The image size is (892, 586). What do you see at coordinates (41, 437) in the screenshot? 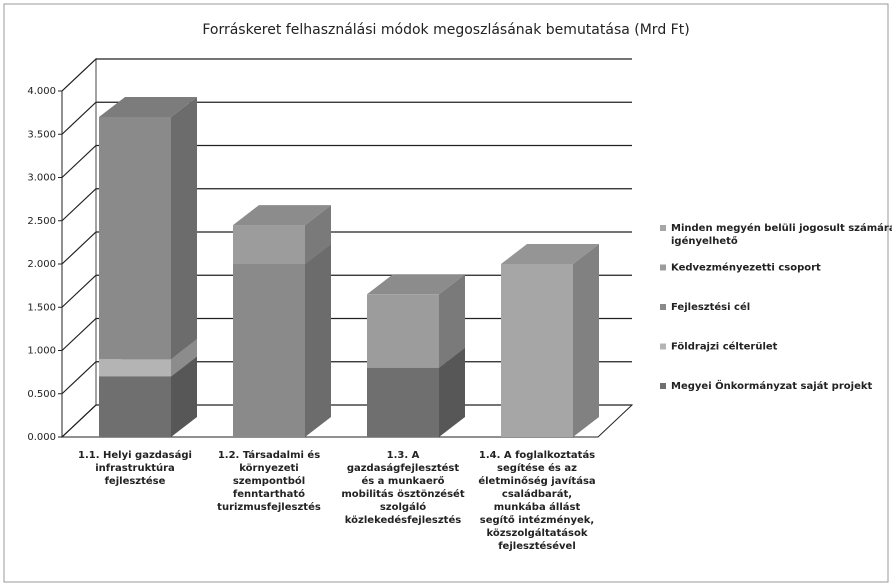
I see `y-tick-label: 0.000` at bounding box center [41, 437].